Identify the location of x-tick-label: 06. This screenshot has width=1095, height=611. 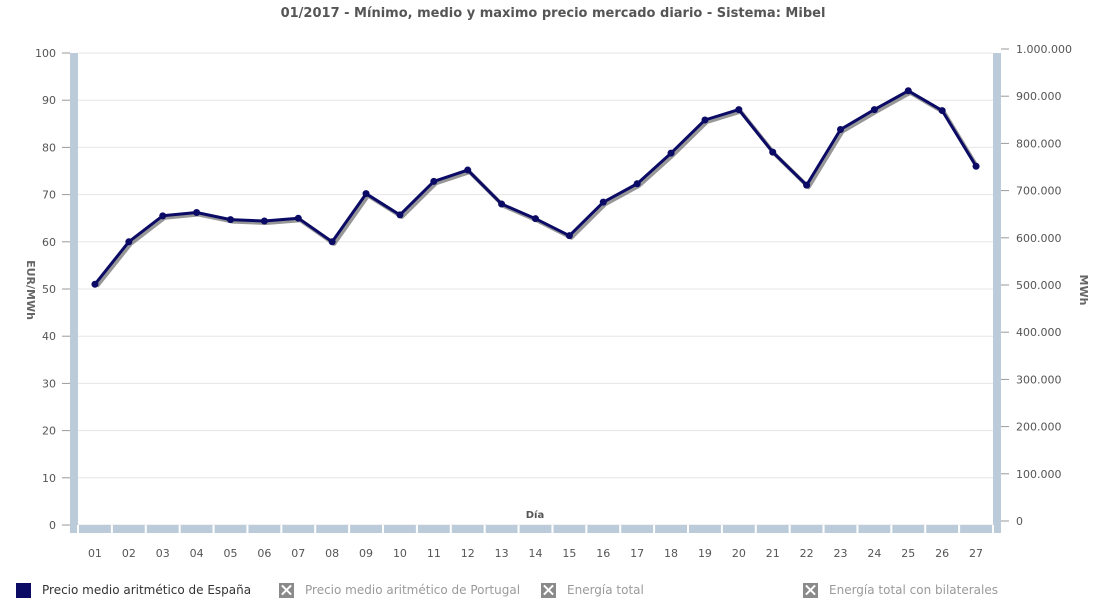
(264, 553).